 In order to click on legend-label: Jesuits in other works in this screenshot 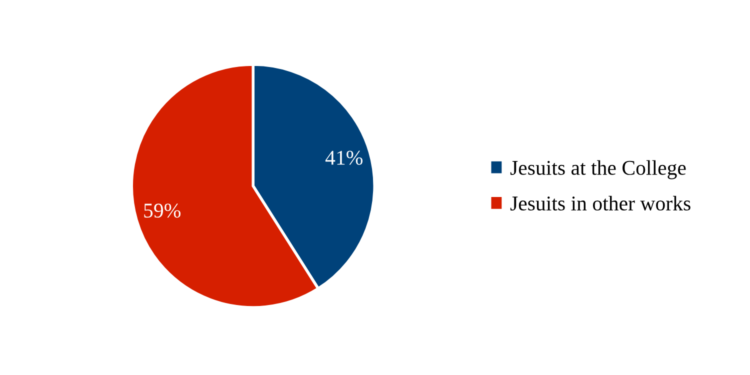, I will do `click(600, 203)`.